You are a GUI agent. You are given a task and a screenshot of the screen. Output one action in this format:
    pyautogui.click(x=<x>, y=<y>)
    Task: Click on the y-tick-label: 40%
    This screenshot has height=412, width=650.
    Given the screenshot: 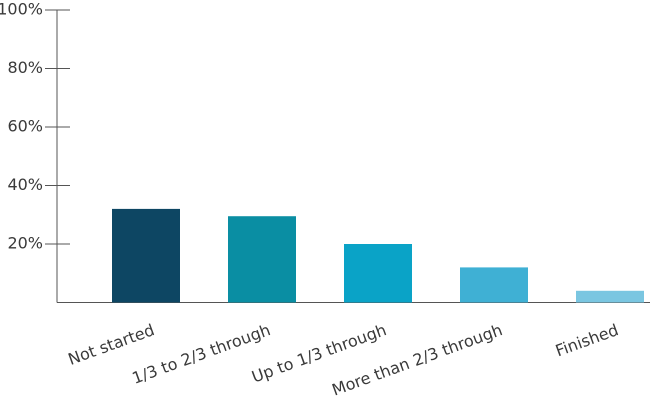 What is the action you would take?
    pyautogui.click(x=25, y=184)
    